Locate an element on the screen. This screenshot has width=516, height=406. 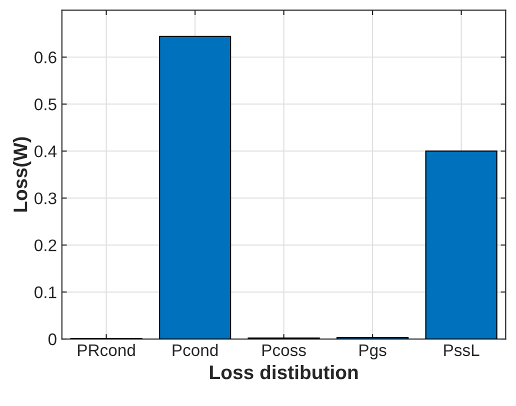
y-tick-label: 0 is located at coordinates (52, 339).